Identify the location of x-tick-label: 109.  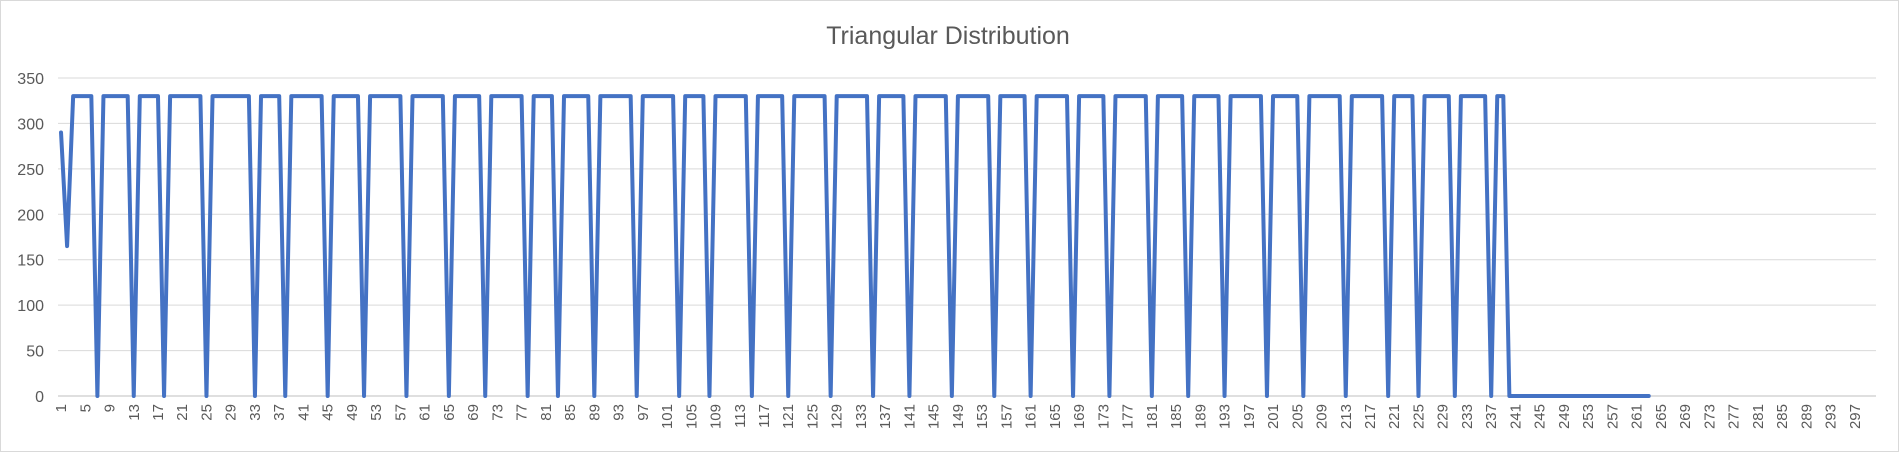
(716, 416).